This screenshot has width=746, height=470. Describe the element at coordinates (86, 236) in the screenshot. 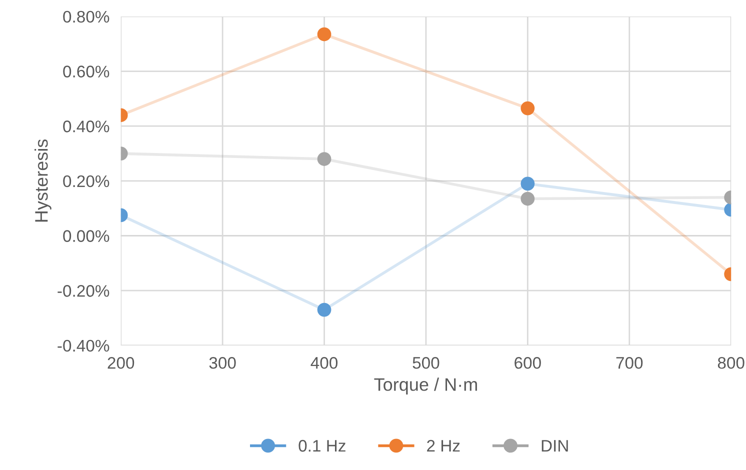

I see `y-tick-label: 0.00%` at that location.